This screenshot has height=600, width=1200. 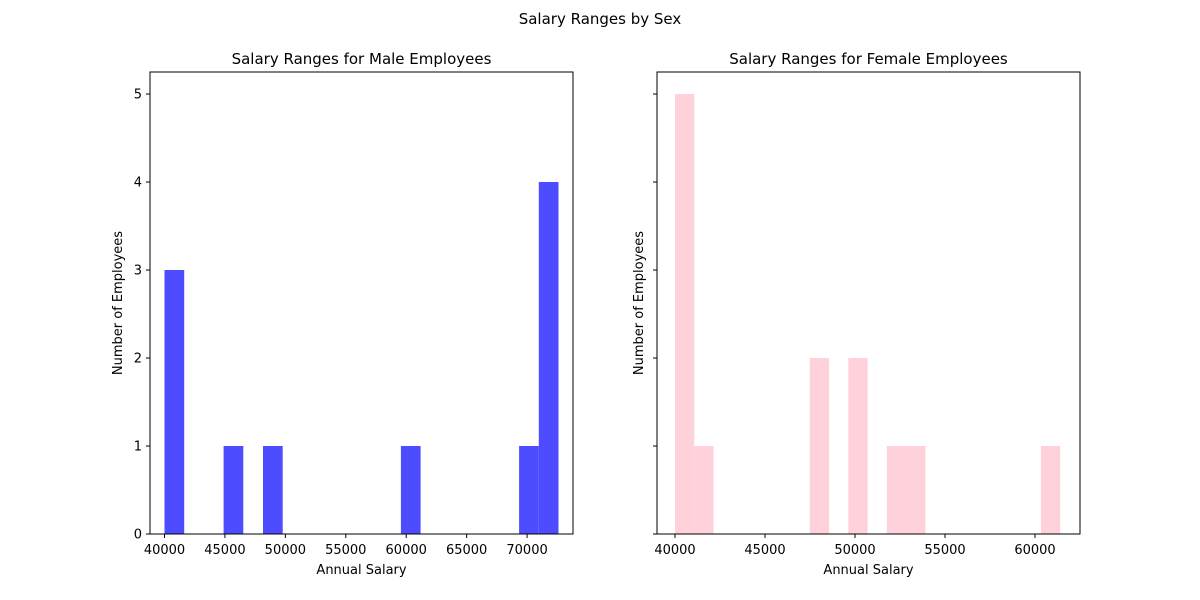 What do you see at coordinates (142, 315) in the screenshot?
I see `yticks-male: 0 1 2 3 4 5` at bounding box center [142, 315].